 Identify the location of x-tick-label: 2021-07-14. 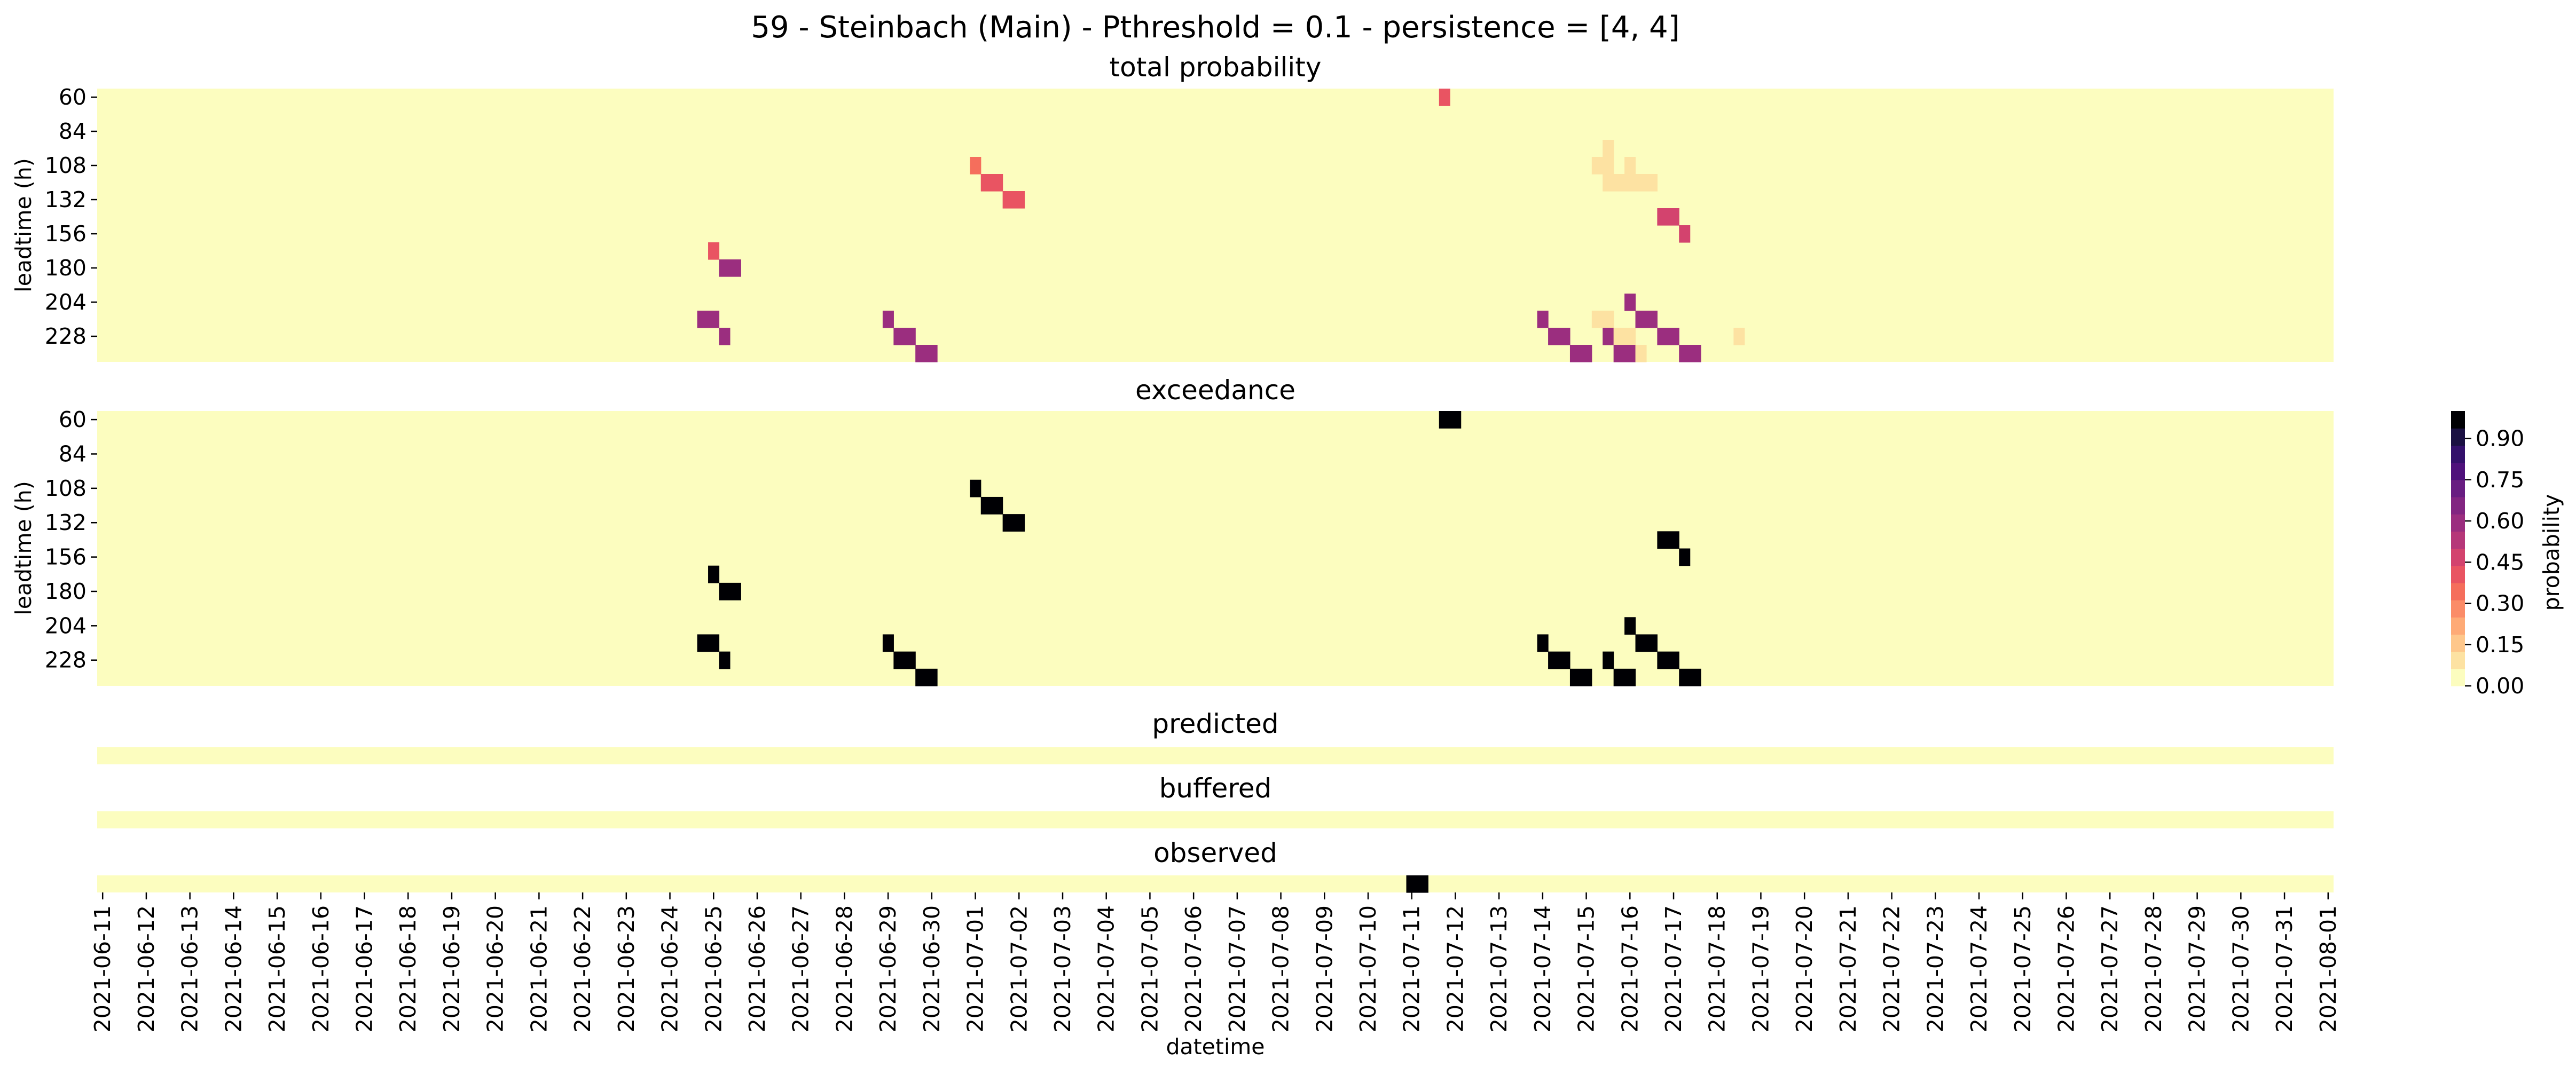
(1543, 968).